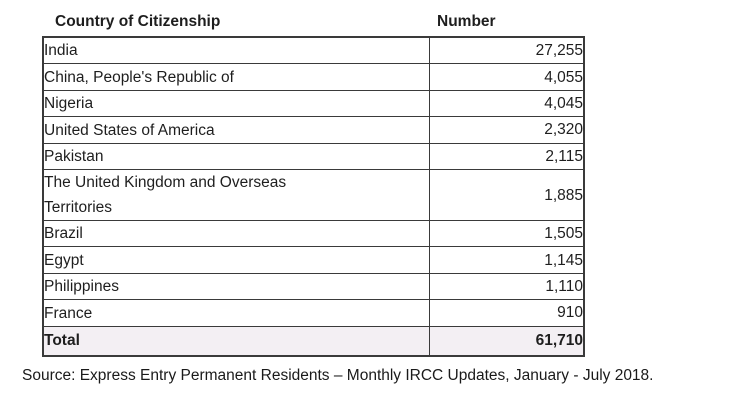  Describe the element at coordinates (506, 260) in the screenshot. I see `number-cell: 1,145` at that location.